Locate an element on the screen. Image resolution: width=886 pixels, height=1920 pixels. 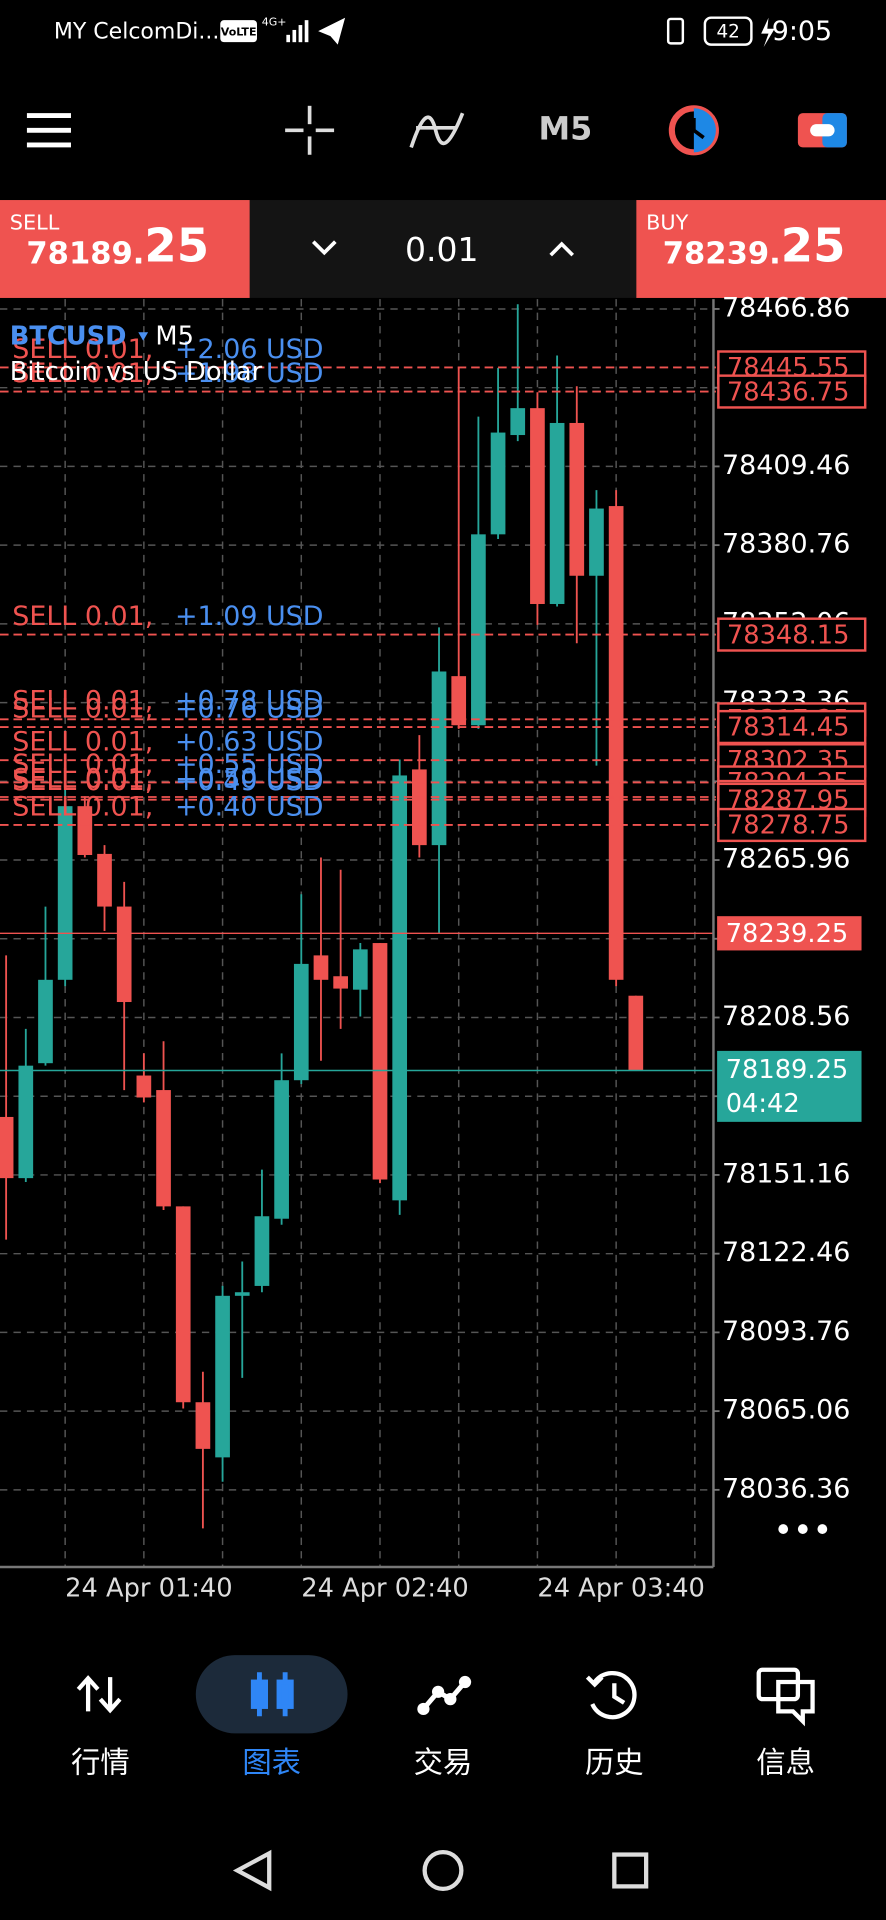
order-profit: +0.40 USD is located at coordinates (249, 806).